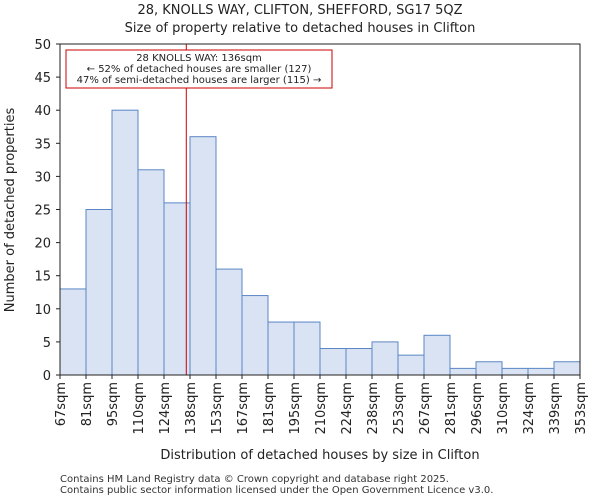  I want to click on bar-224sqm, so click(359, 362).